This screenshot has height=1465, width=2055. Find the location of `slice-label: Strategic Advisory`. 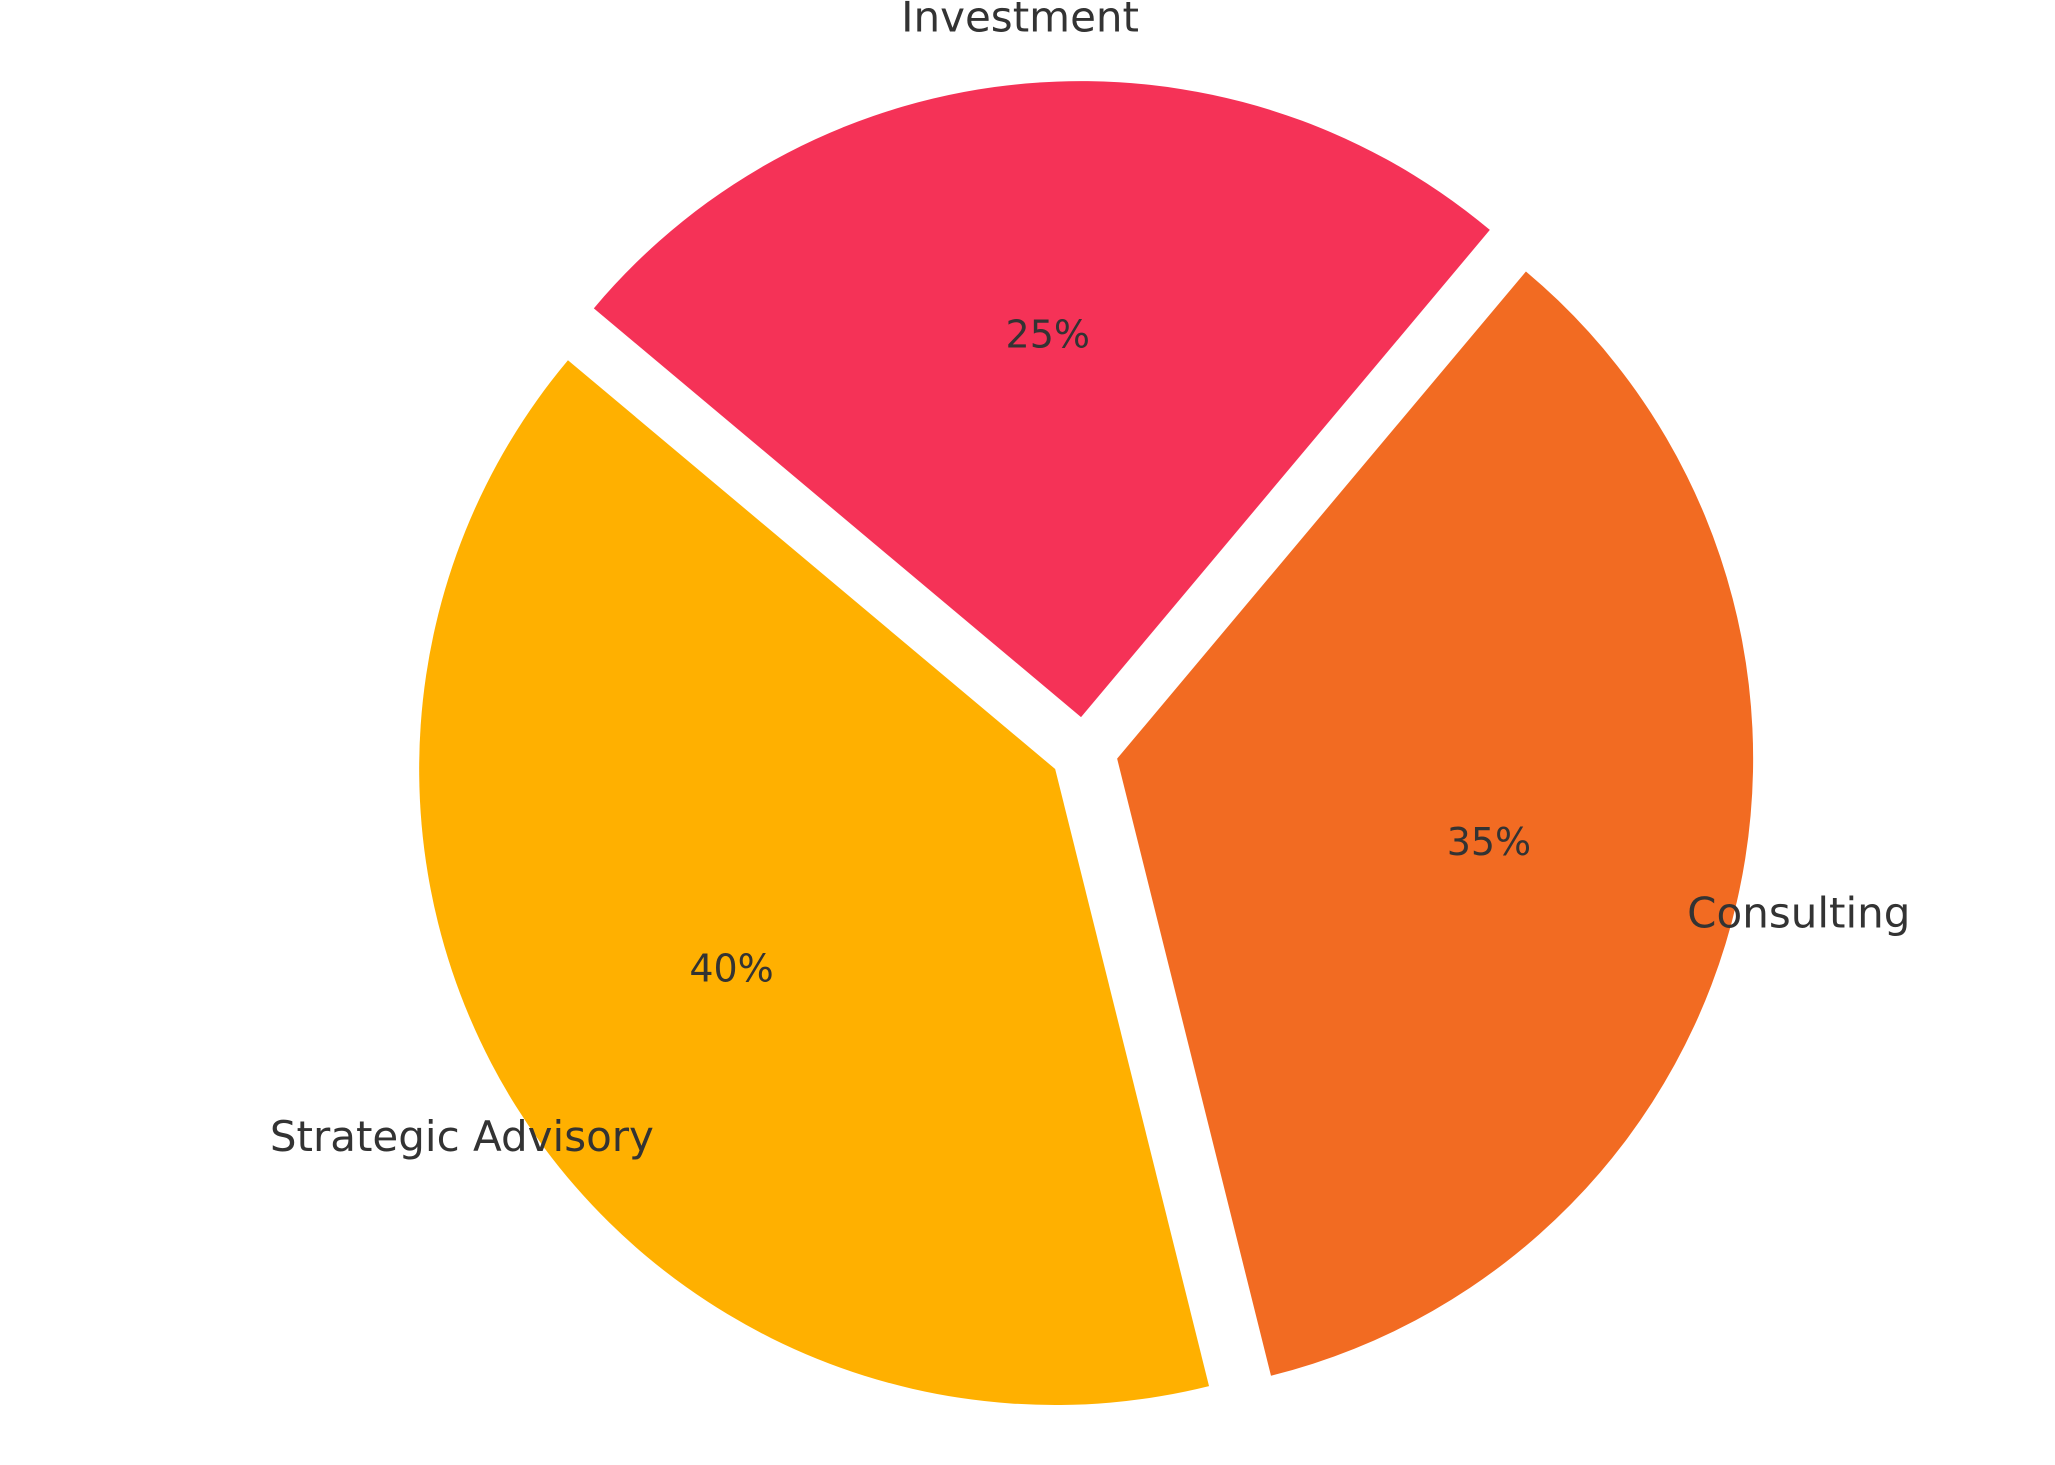

slice-label: Strategic Advisory is located at coordinates (462, 1136).